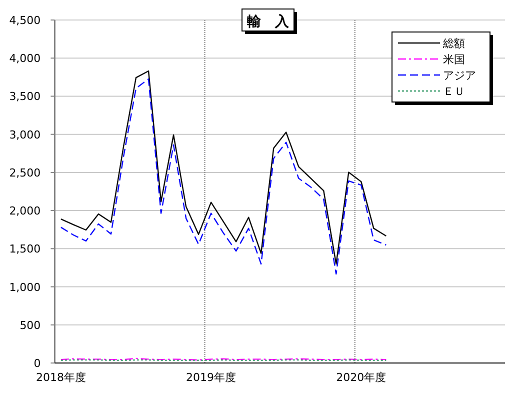 The width and height of the screenshot is (530, 396). Describe the element at coordinates (25, 173) in the screenshot. I see `y-tick-label: 2,500` at that location.